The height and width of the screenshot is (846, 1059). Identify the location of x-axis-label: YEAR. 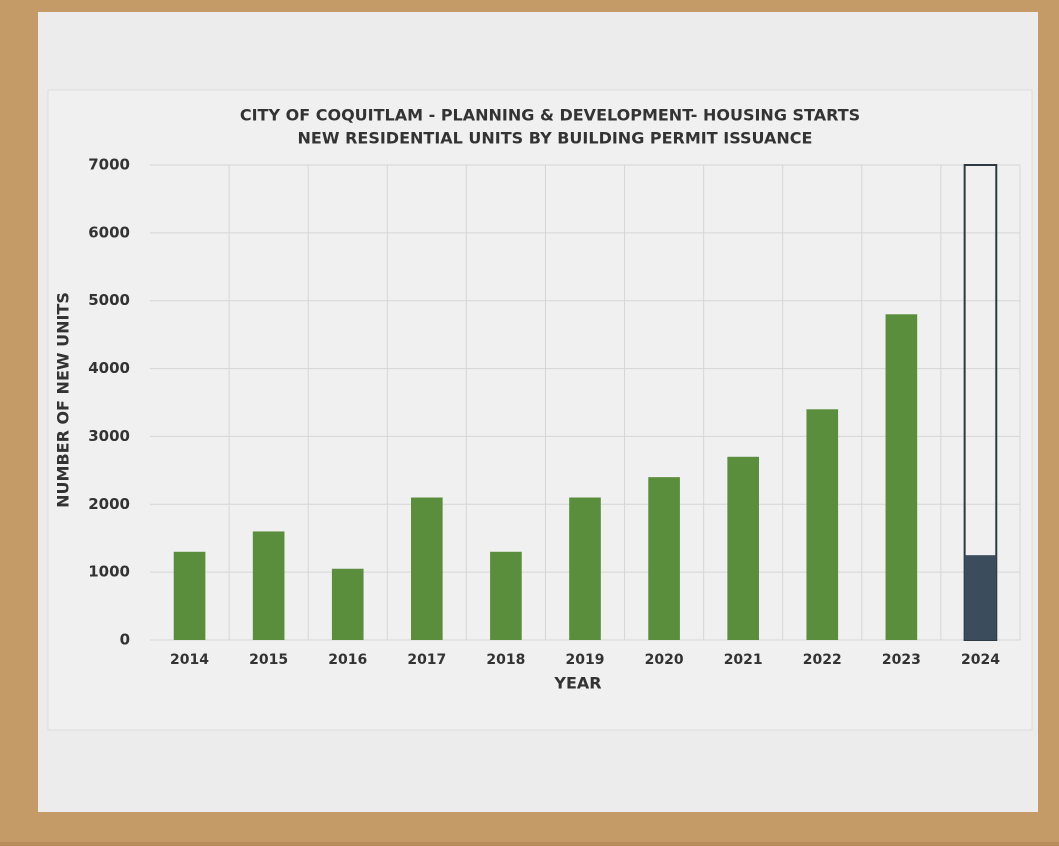
(577, 683).